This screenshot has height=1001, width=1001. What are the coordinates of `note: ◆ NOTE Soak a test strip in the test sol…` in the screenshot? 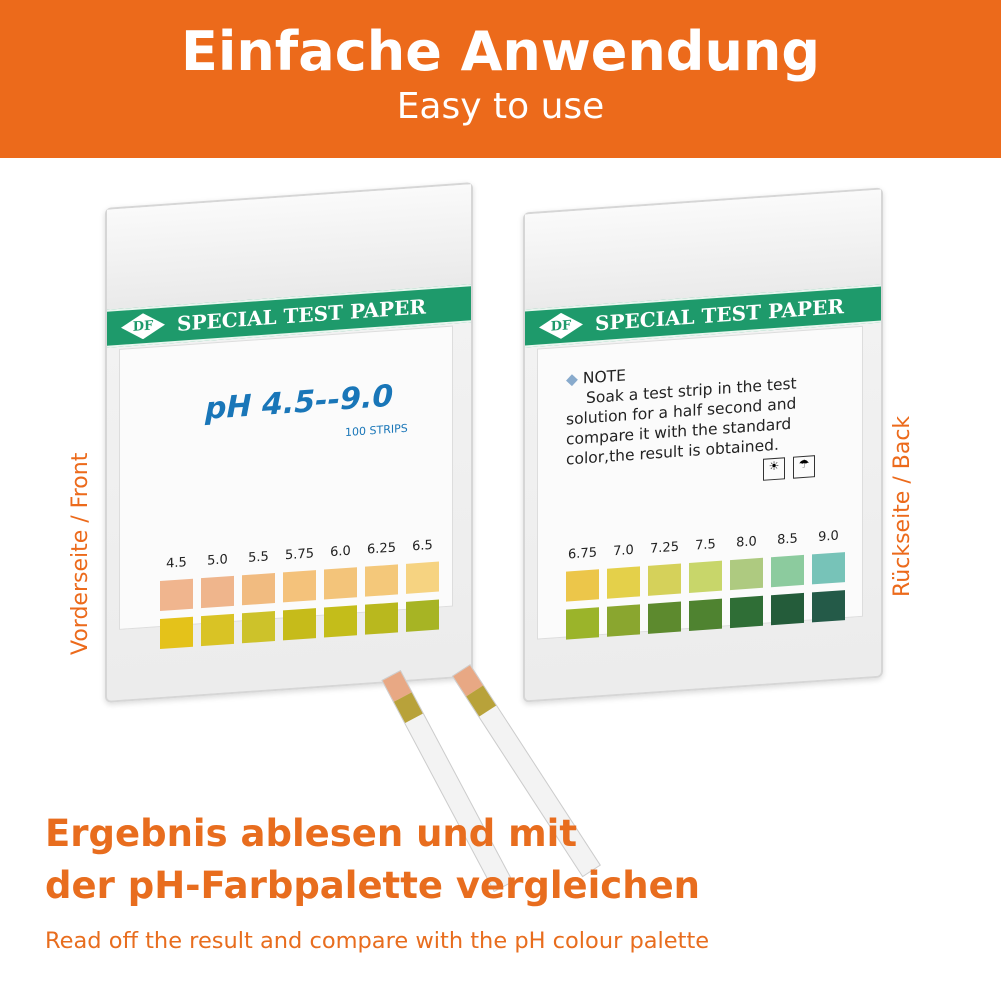 It's located at (706, 410).